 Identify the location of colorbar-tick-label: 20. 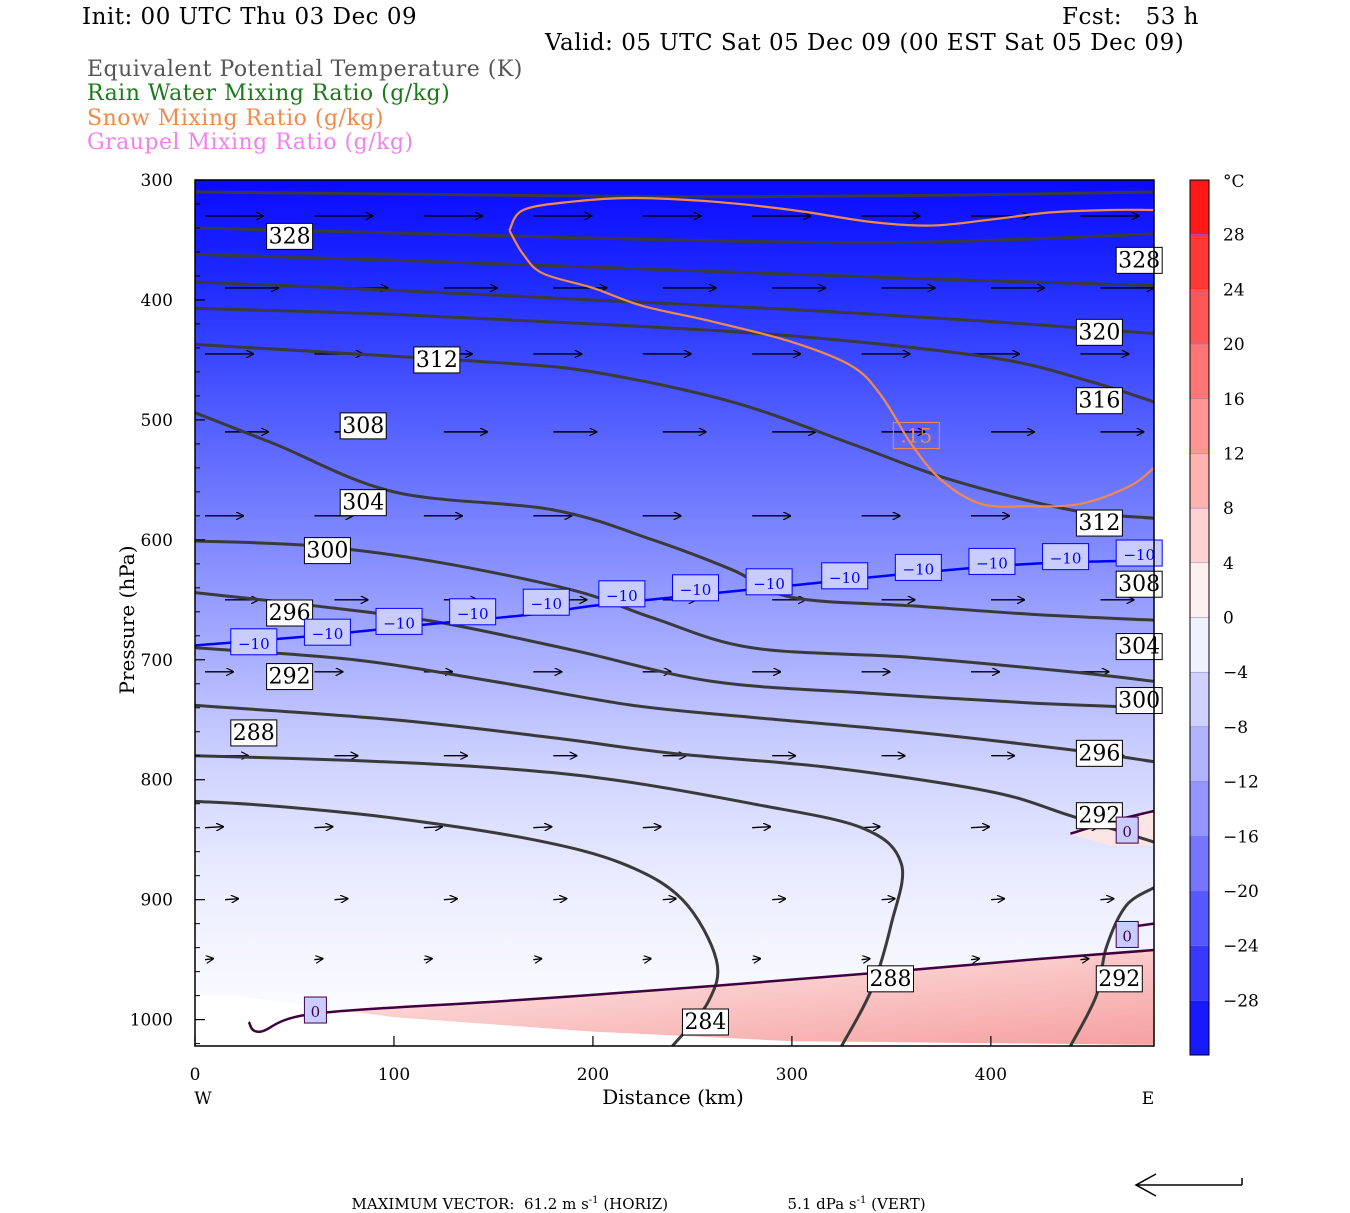
(1234, 345).